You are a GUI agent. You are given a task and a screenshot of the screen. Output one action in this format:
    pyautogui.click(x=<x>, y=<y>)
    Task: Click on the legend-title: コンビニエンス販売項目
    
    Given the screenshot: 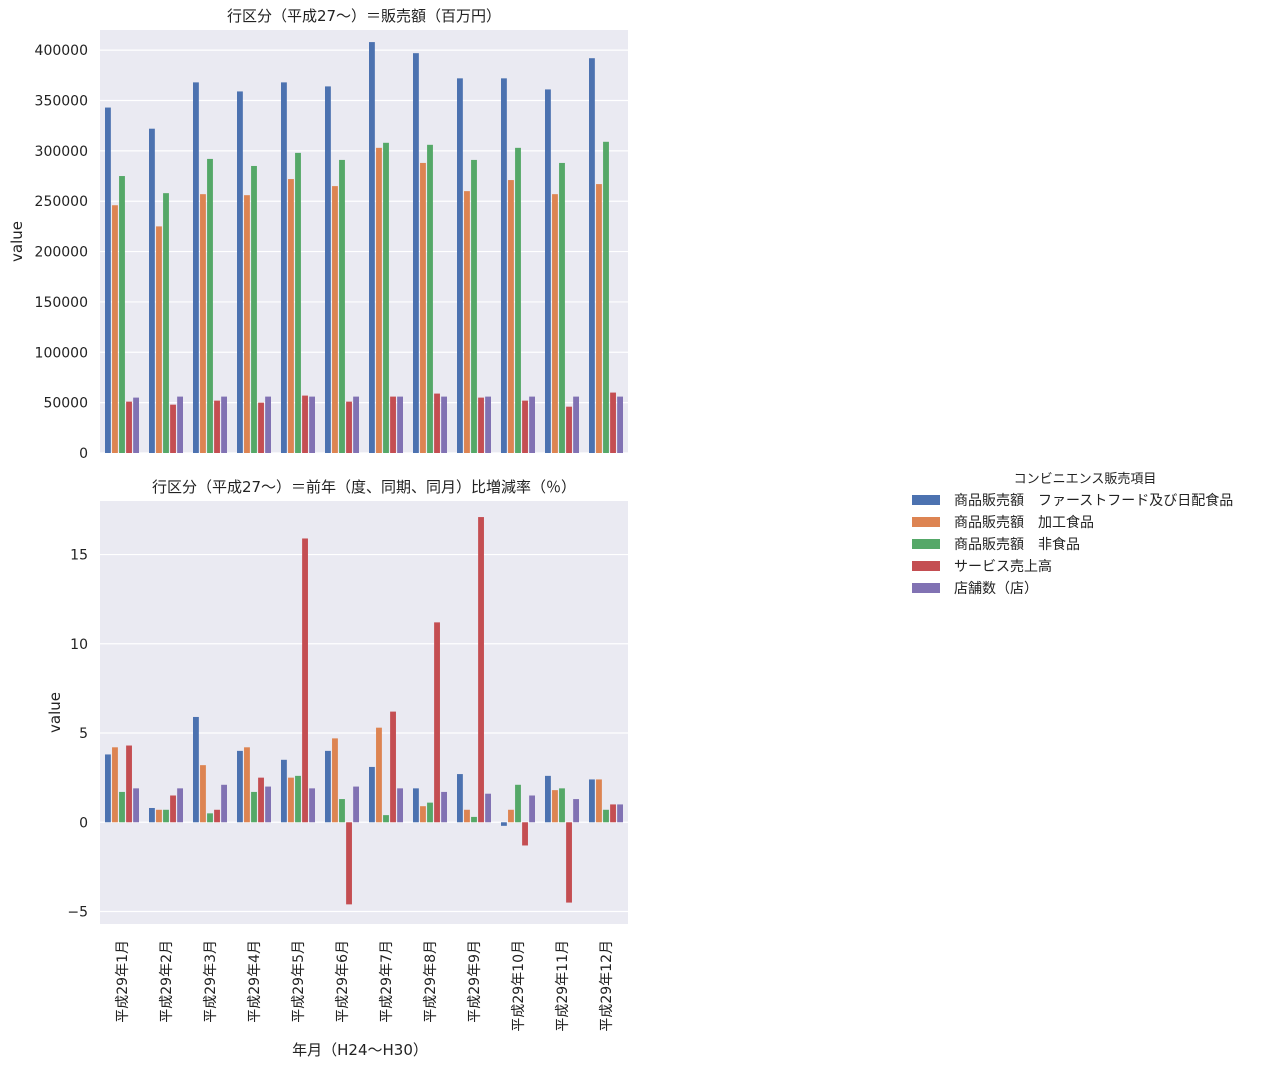 What is the action you would take?
    pyautogui.click(x=1085, y=479)
    